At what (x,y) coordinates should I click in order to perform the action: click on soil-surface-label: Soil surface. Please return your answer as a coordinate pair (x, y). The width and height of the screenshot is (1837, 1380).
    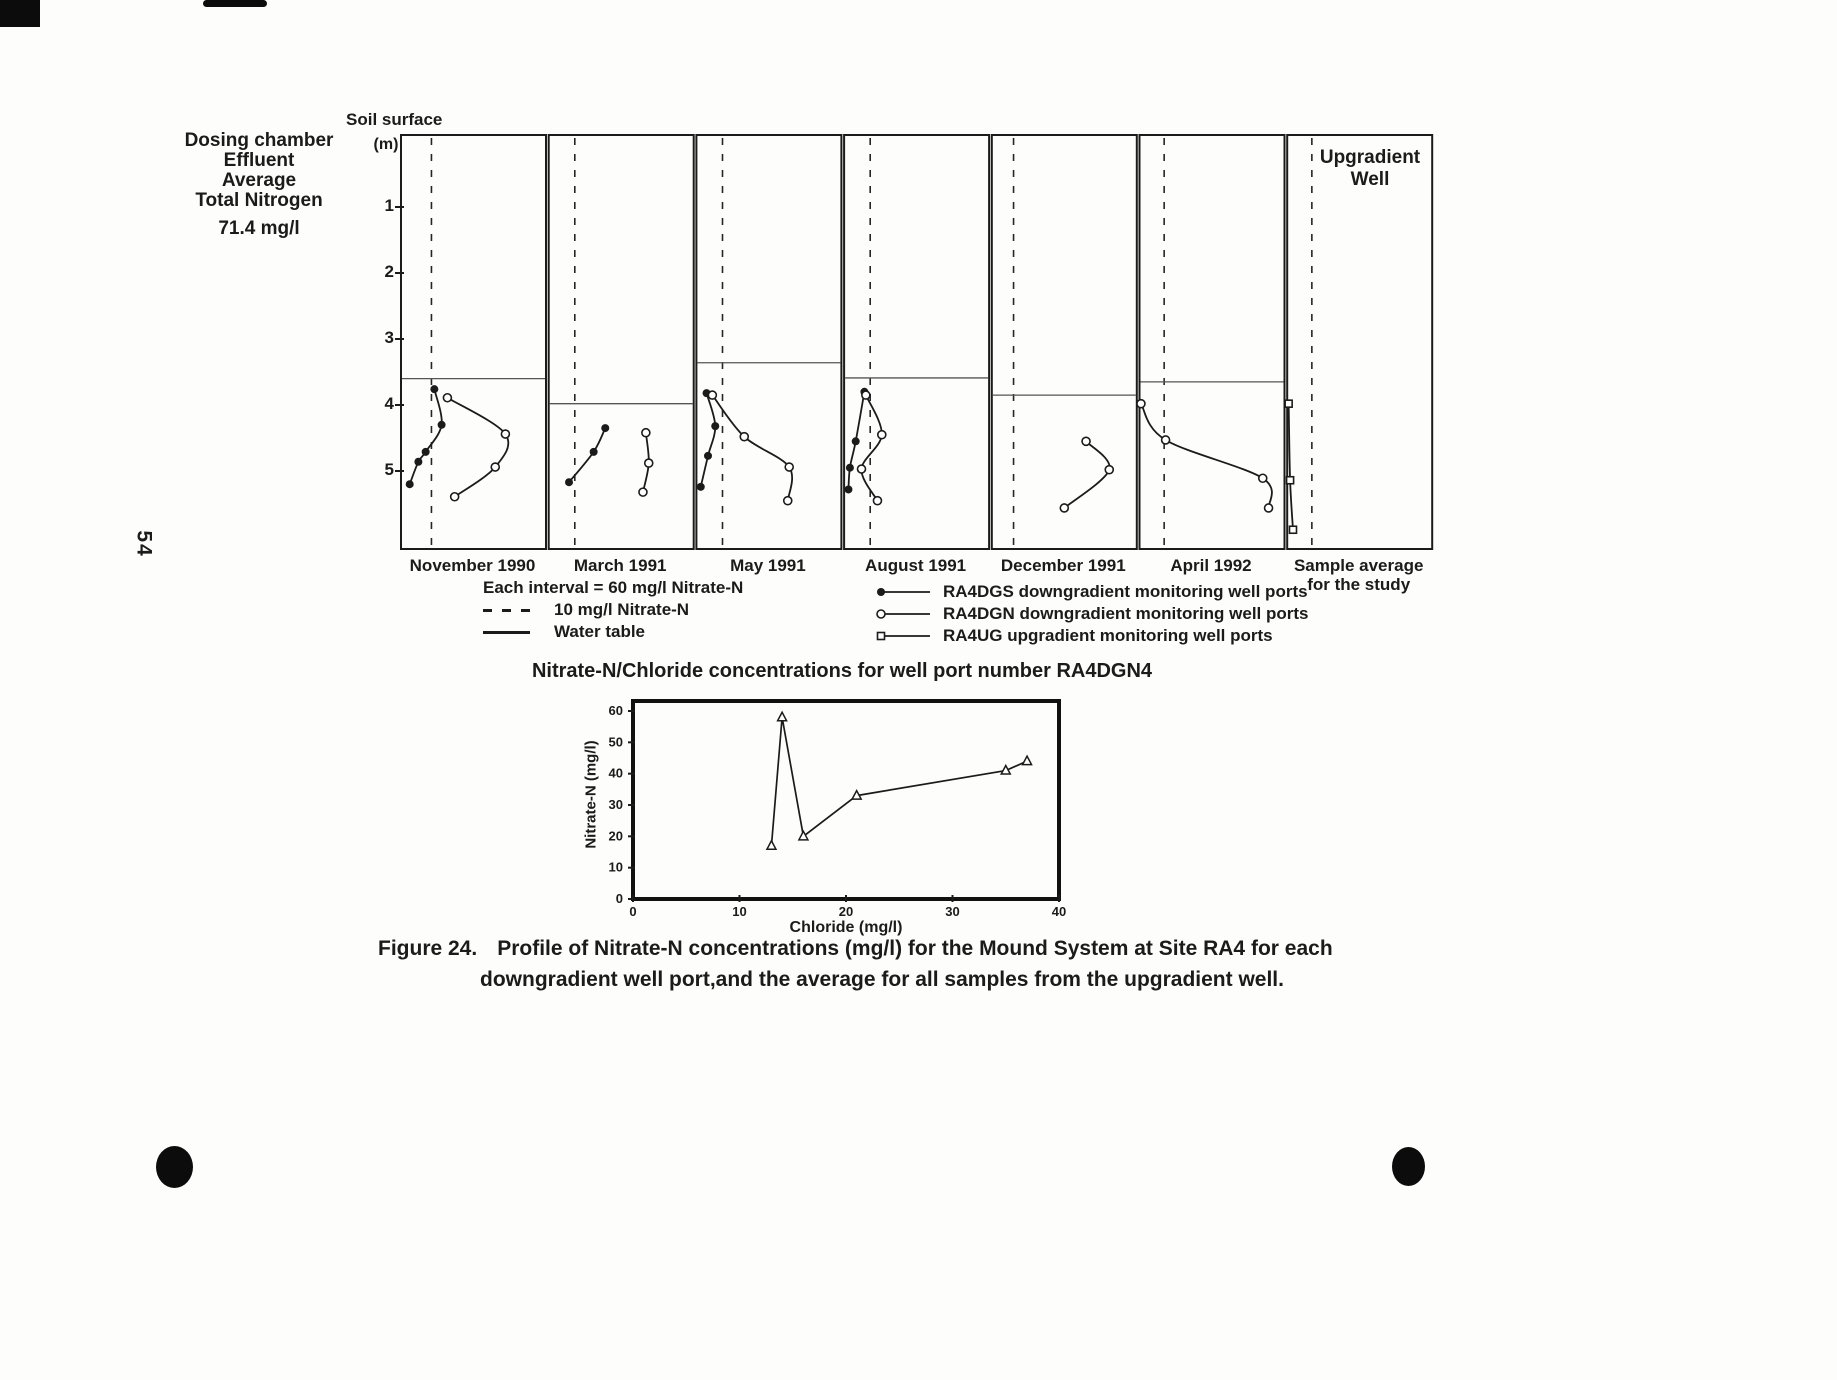
    Looking at the image, I should click on (394, 119).